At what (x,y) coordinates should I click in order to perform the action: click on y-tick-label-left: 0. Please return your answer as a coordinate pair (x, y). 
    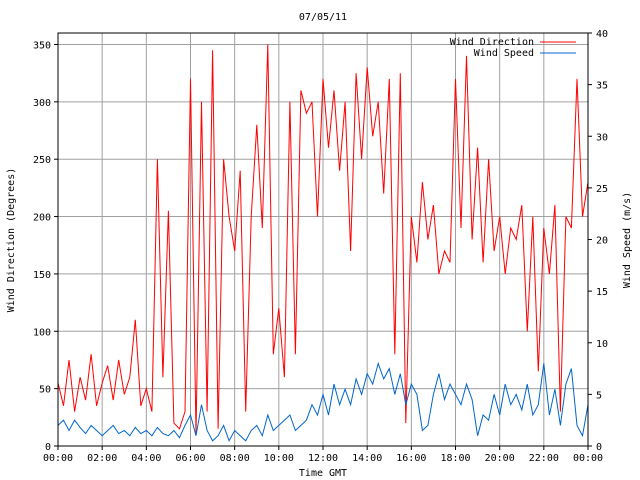
    Looking at the image, I should click on (48, 447).